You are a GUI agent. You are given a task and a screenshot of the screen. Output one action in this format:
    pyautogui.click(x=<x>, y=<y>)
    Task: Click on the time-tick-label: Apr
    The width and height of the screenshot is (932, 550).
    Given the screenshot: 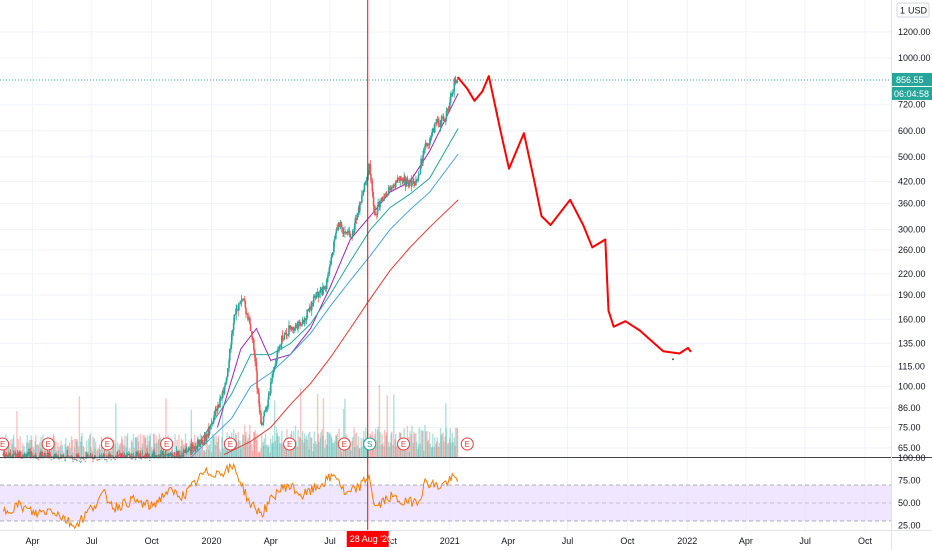 What is the action you would take?
    pyautogui.click(x=271, y=541)
    